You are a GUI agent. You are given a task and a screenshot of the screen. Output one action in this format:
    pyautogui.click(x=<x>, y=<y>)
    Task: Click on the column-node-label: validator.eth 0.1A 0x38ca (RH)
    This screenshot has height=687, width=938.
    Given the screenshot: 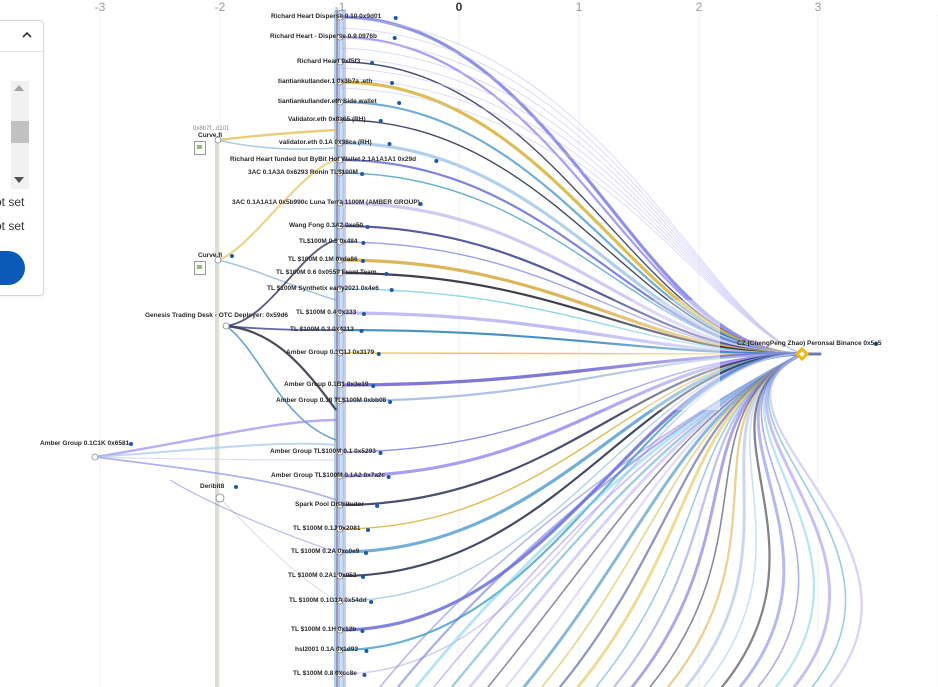 What is the action you would take?
    pyautogui.click(x=325, y=142)
    